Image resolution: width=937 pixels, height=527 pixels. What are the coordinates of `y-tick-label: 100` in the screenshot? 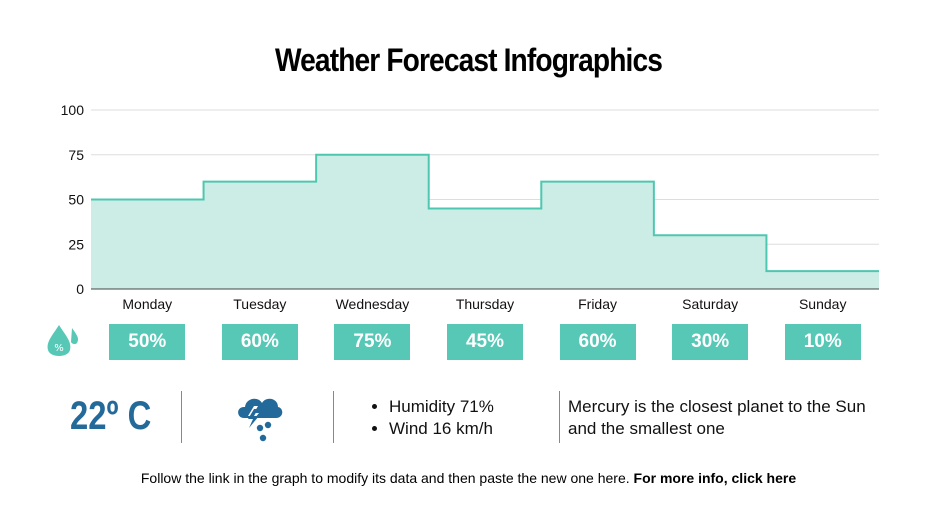 It's located at (73, 110).